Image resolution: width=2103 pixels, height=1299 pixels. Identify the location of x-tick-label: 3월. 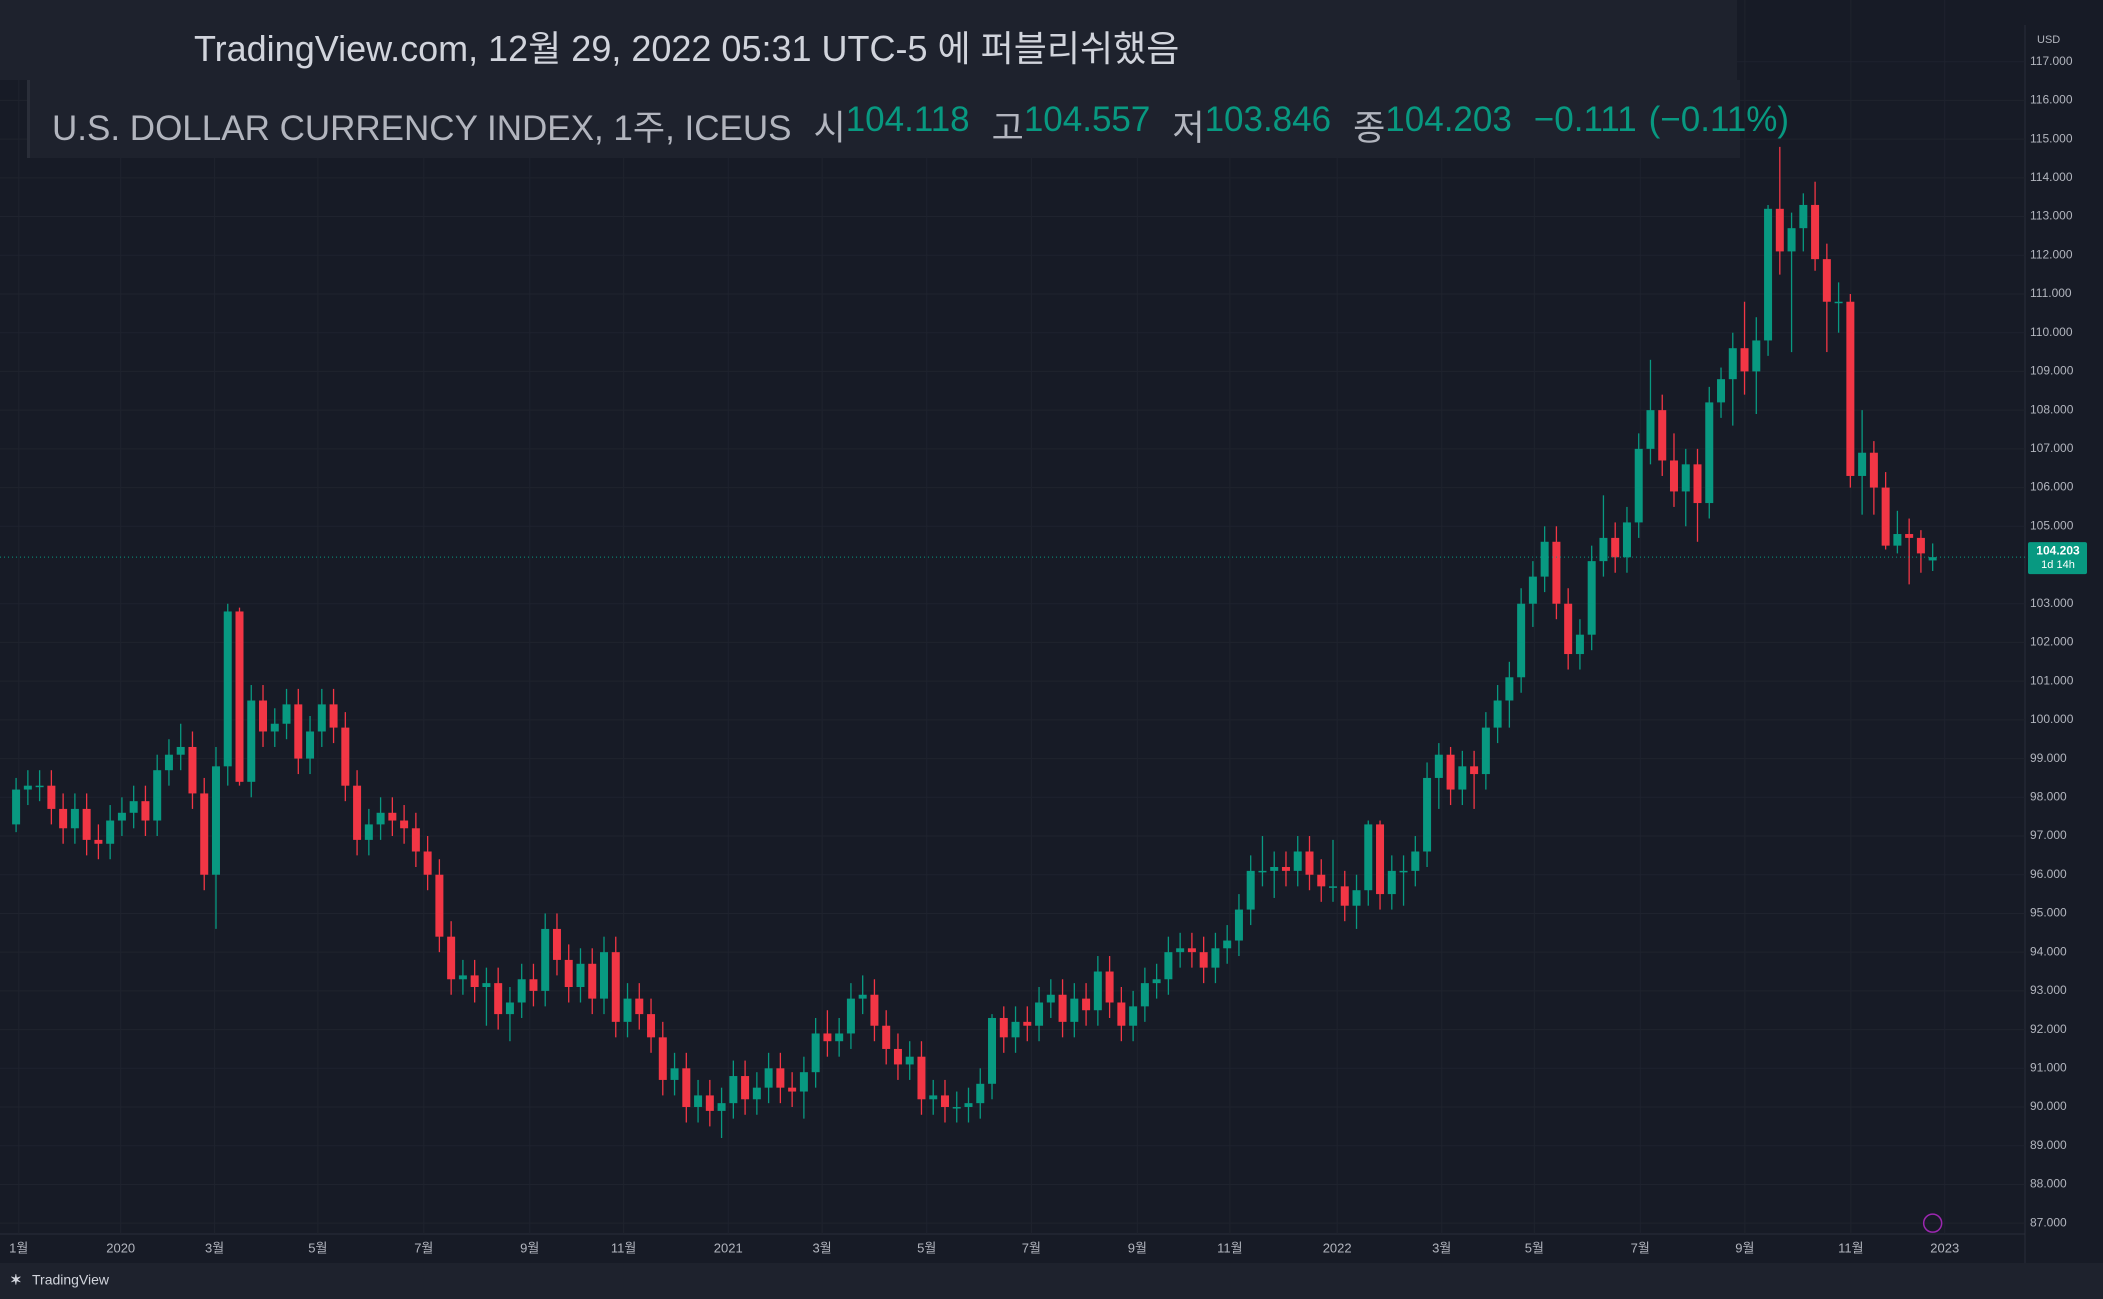
(214, 1247).